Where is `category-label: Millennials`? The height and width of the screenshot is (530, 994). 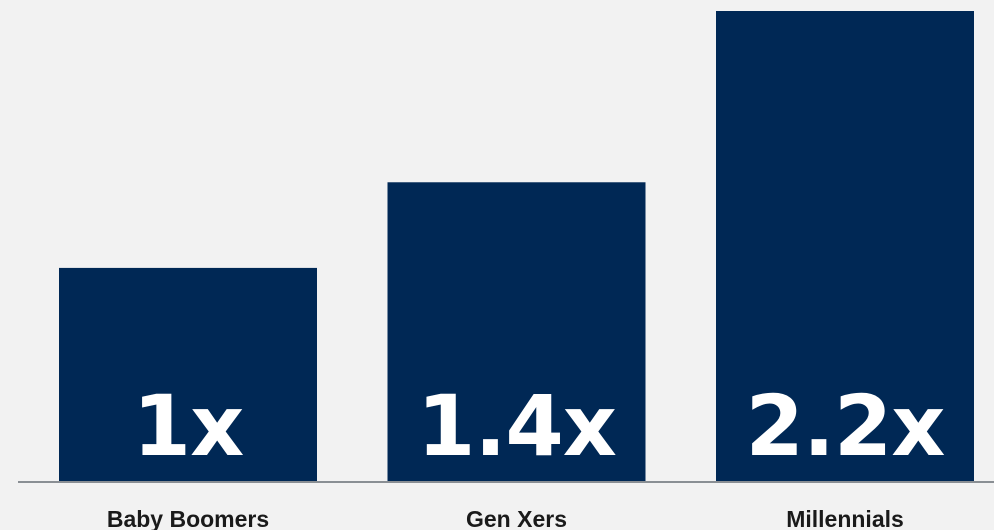 category-label: Millennials is located at coordinates (845, 518).